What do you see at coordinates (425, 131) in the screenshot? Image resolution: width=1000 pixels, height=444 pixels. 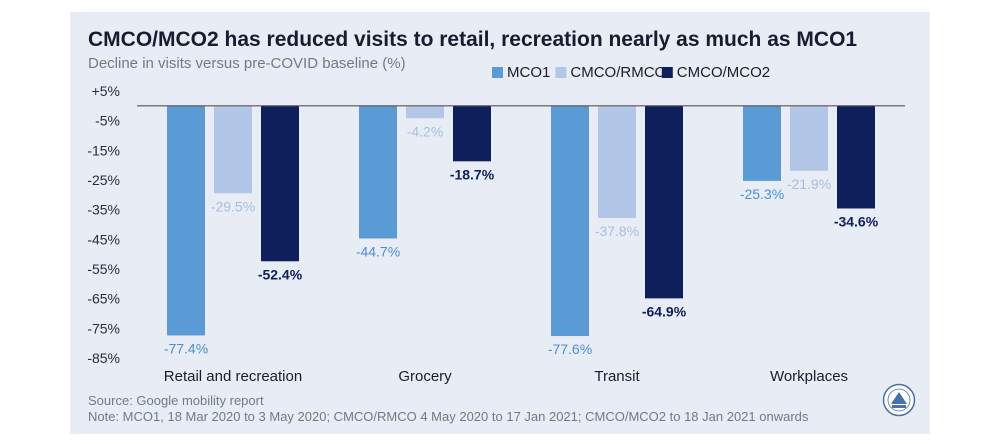 I see `data-label: -4.2%` at bounding box center [425, 131].